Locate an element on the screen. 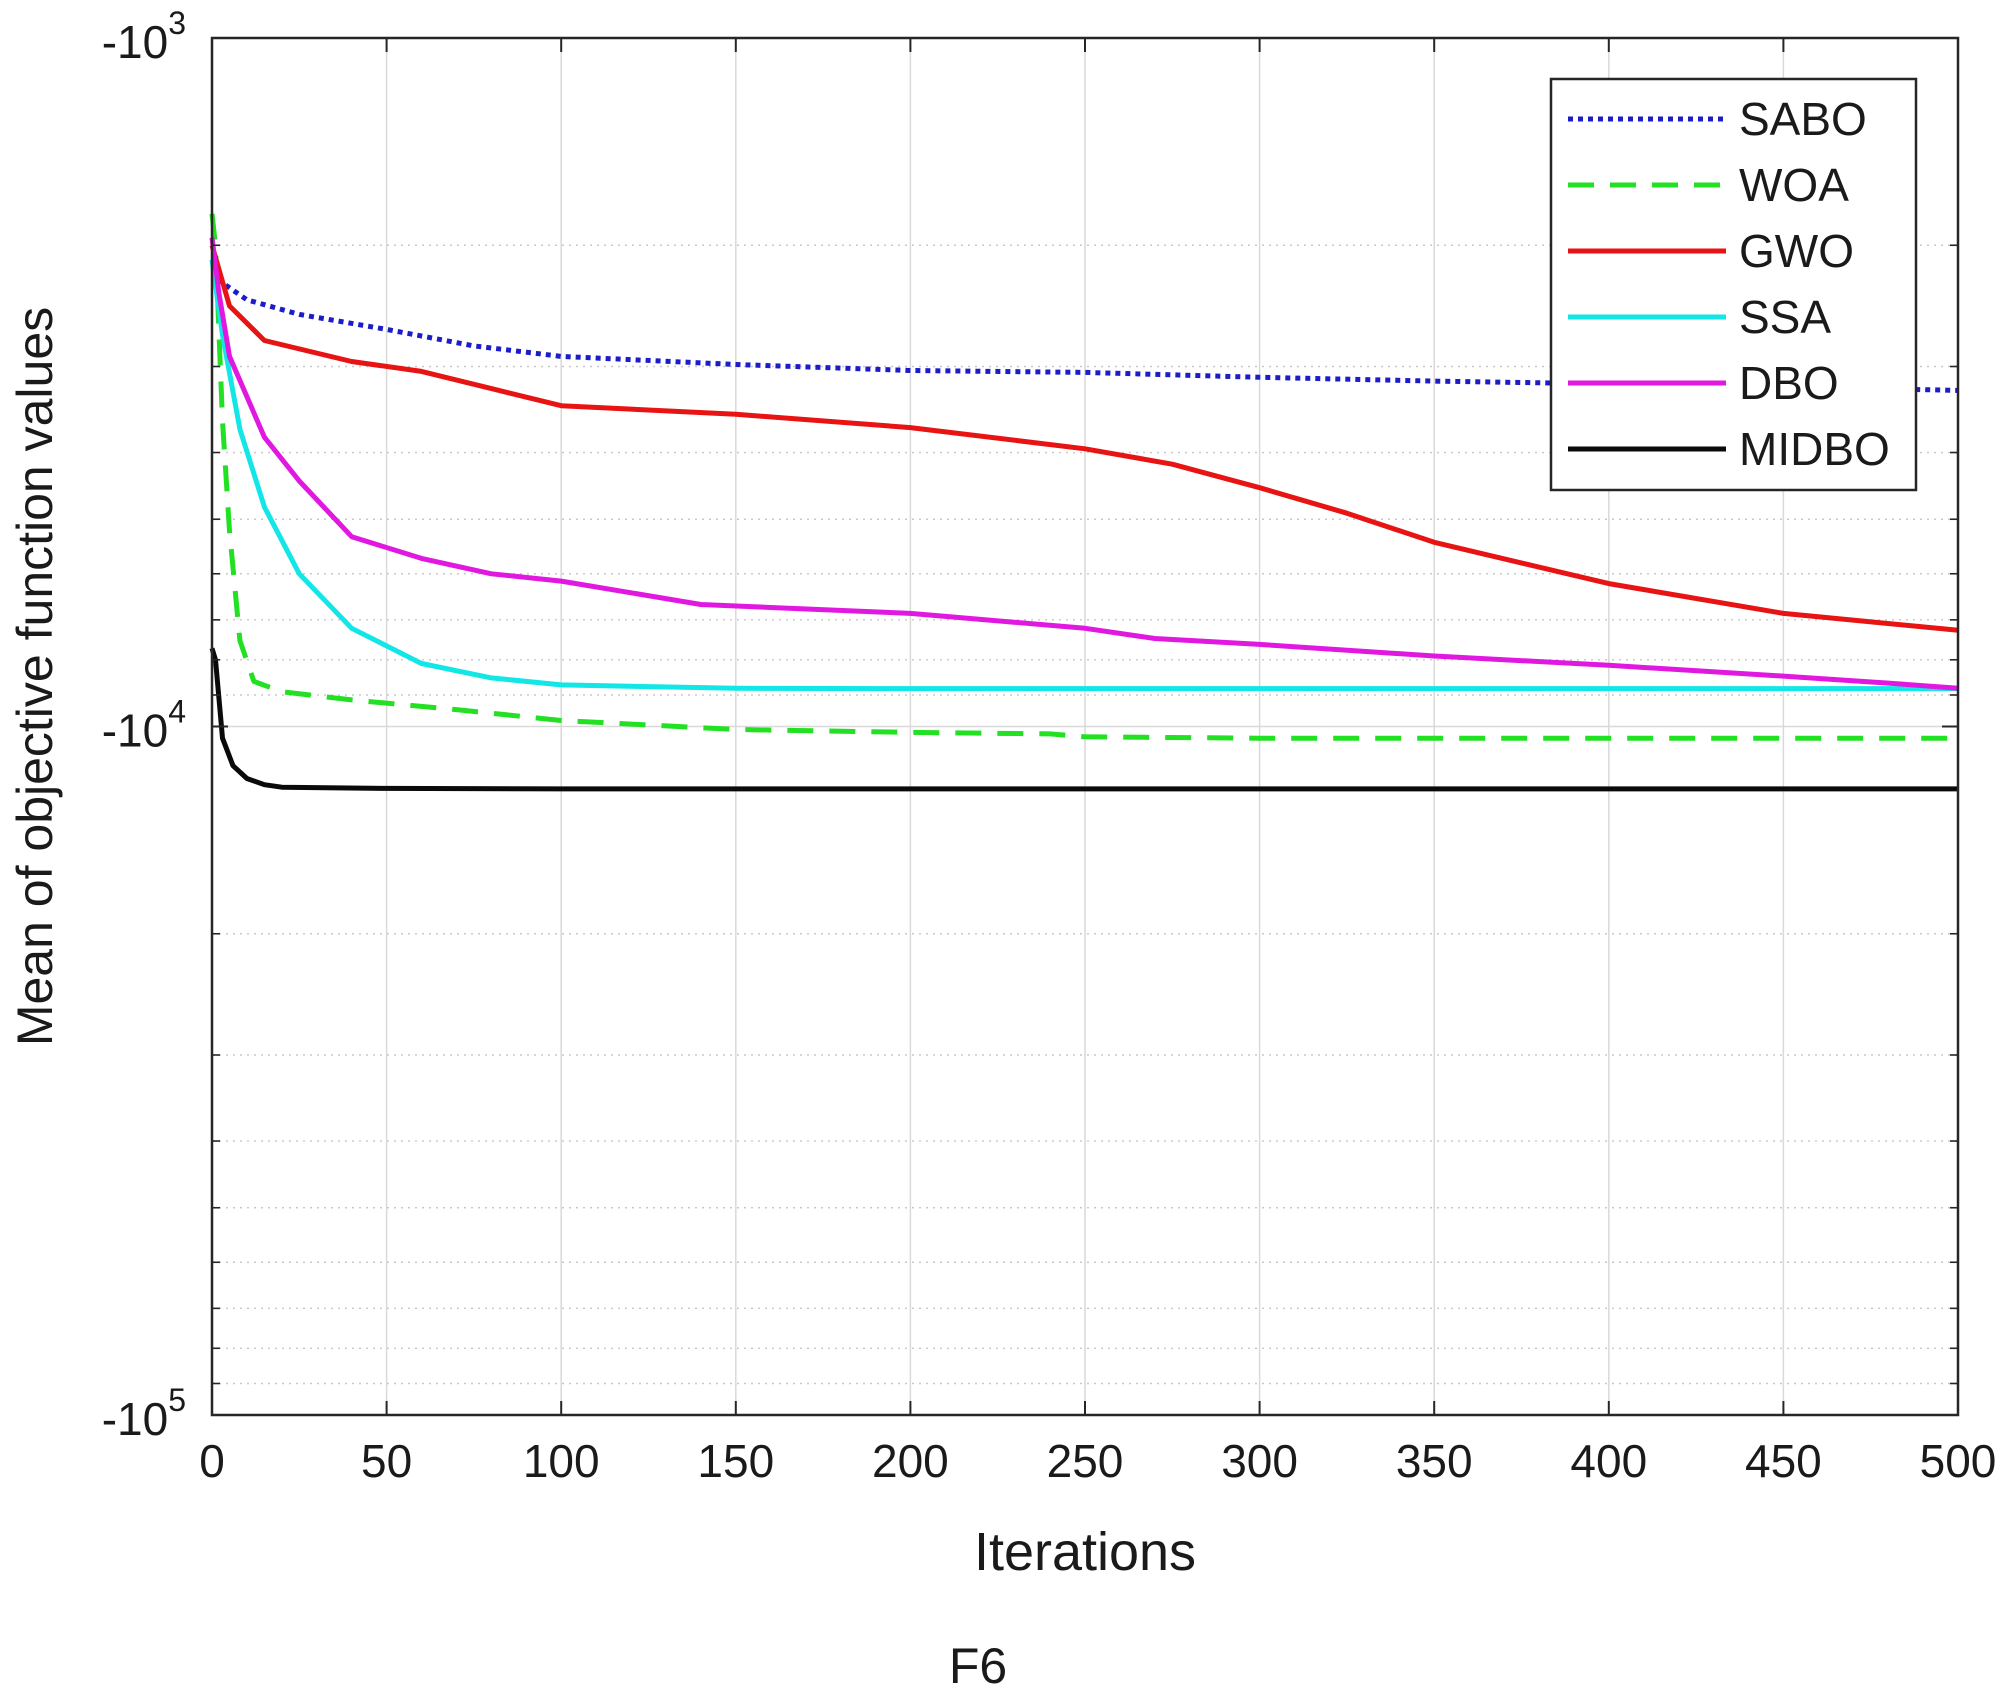  x-tick-label: 0 is located at coordinates (212, 1461).